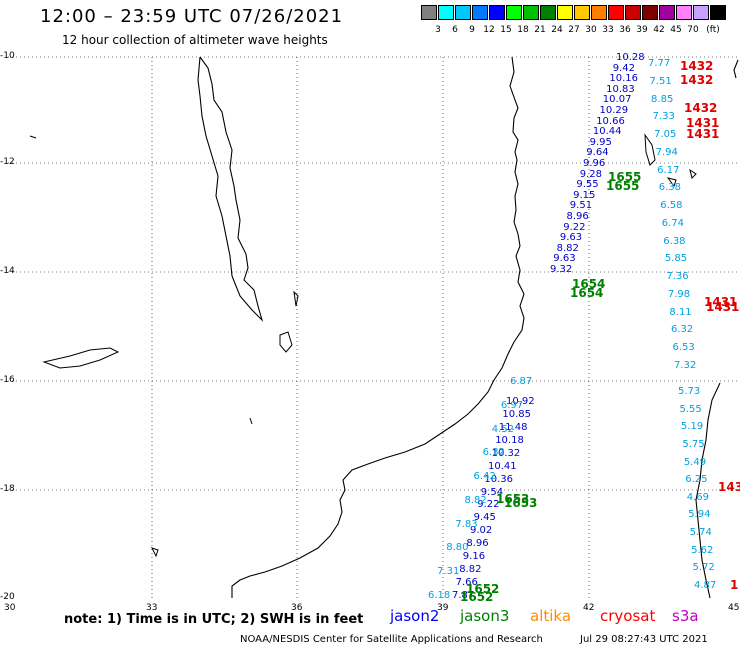  Describe the element at coordinates (472, 30) in the screenshot. I see `scale-label: 9` at that location.